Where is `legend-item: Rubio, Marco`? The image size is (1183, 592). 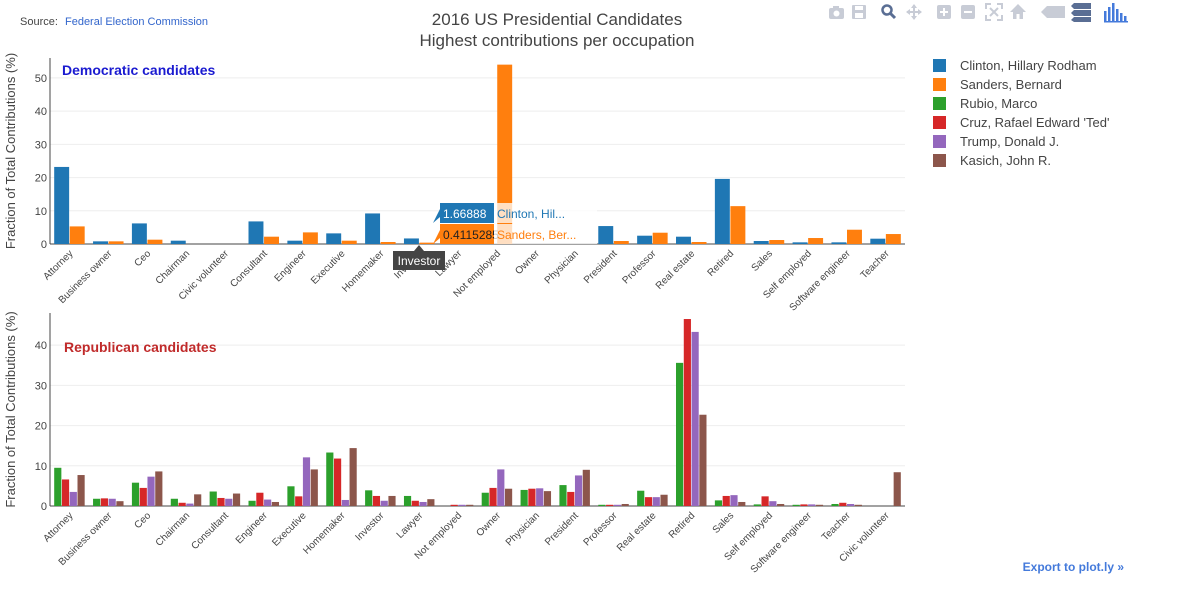 legend-item: Rubio, Marco is located at coordinates (985, 103).